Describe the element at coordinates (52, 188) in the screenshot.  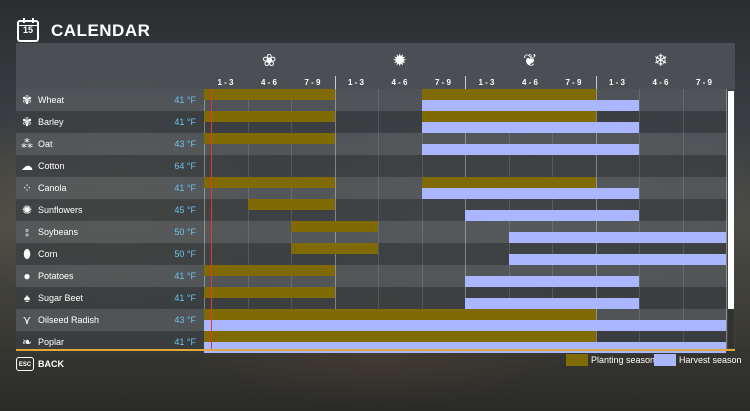
I see `crop-name: Canola` at that location.